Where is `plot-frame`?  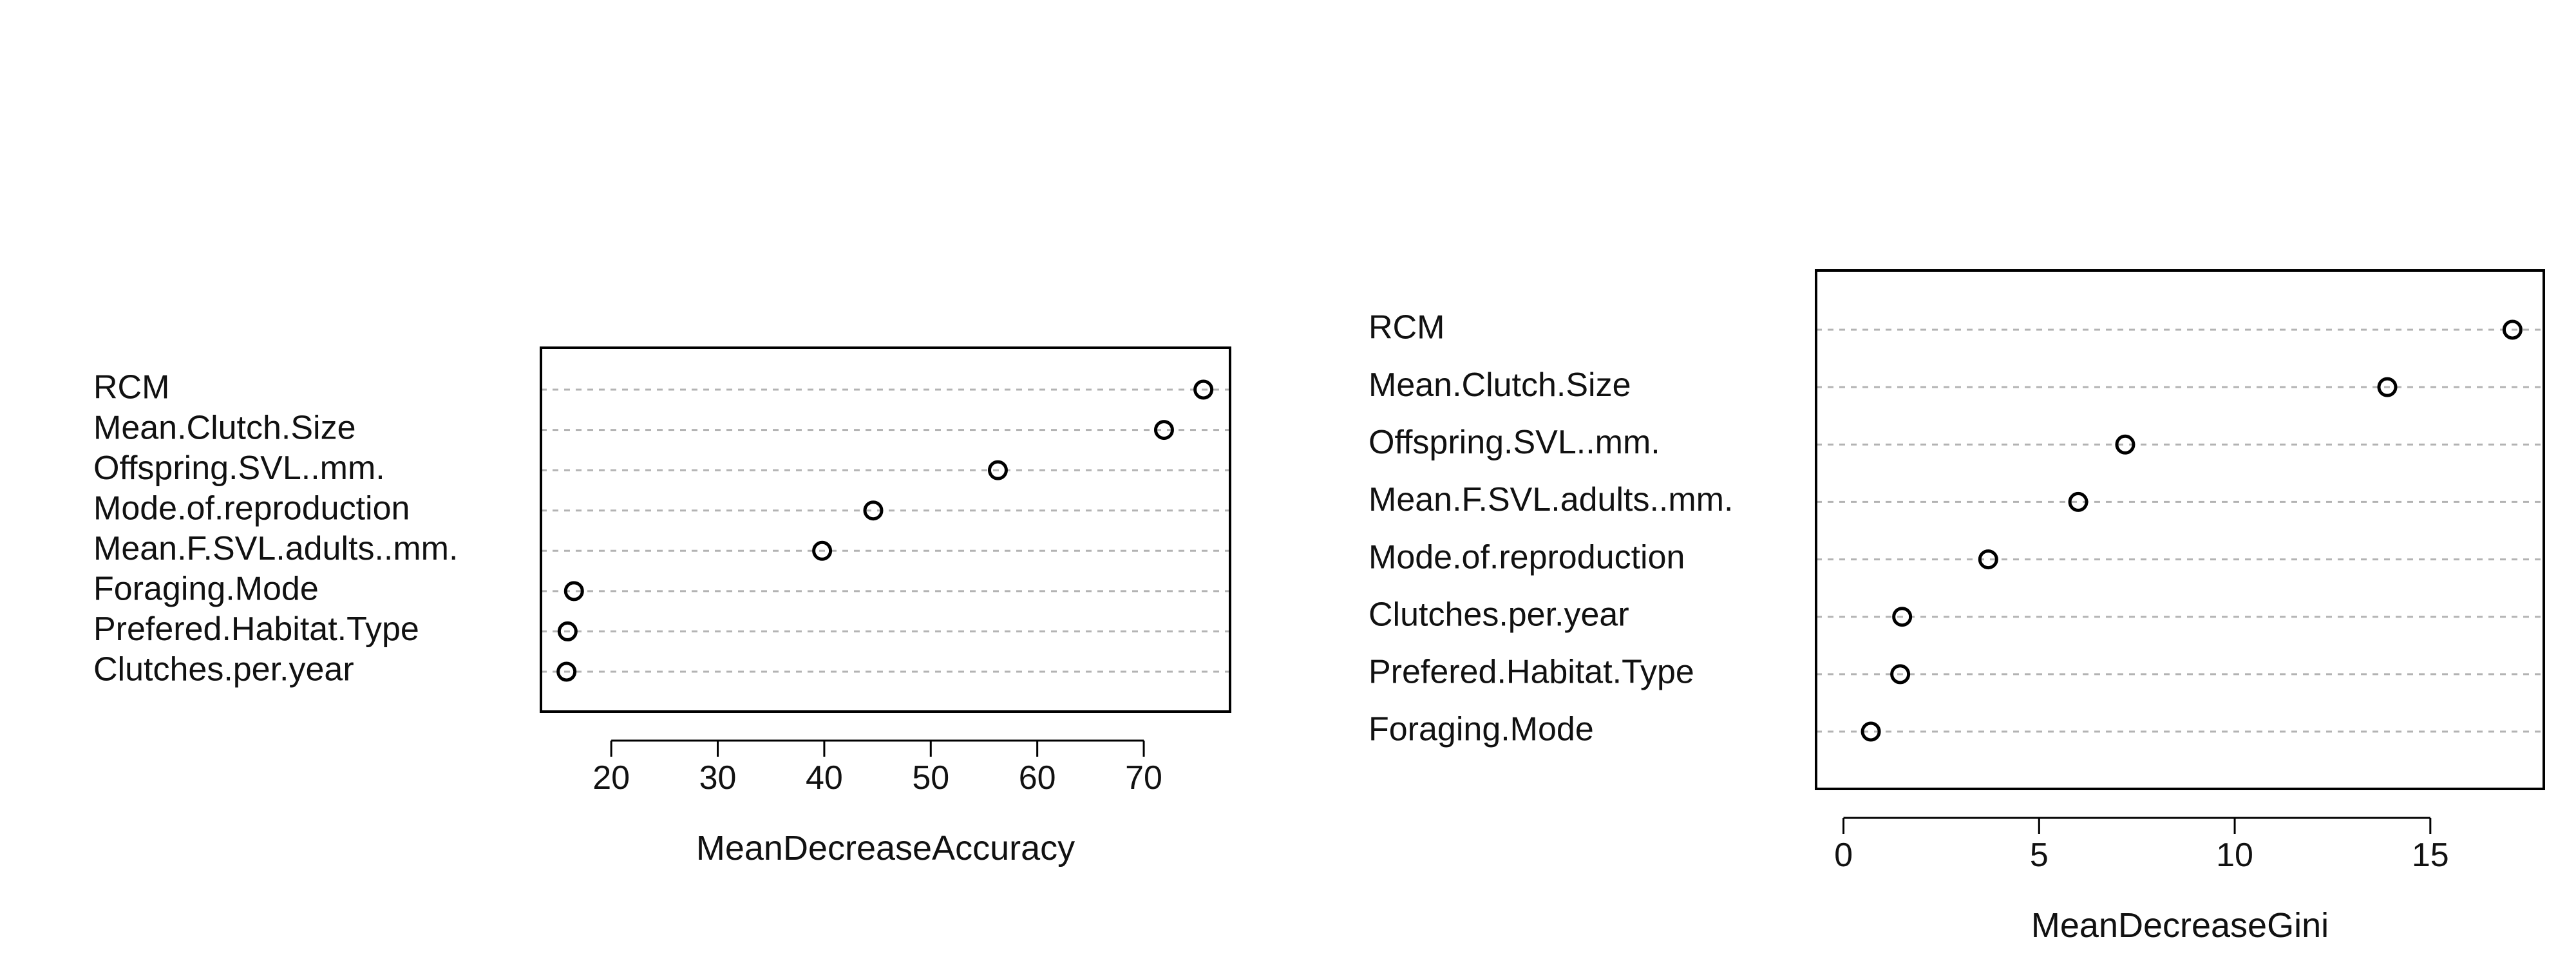 plot-frame is located at coordinates (885, 529).